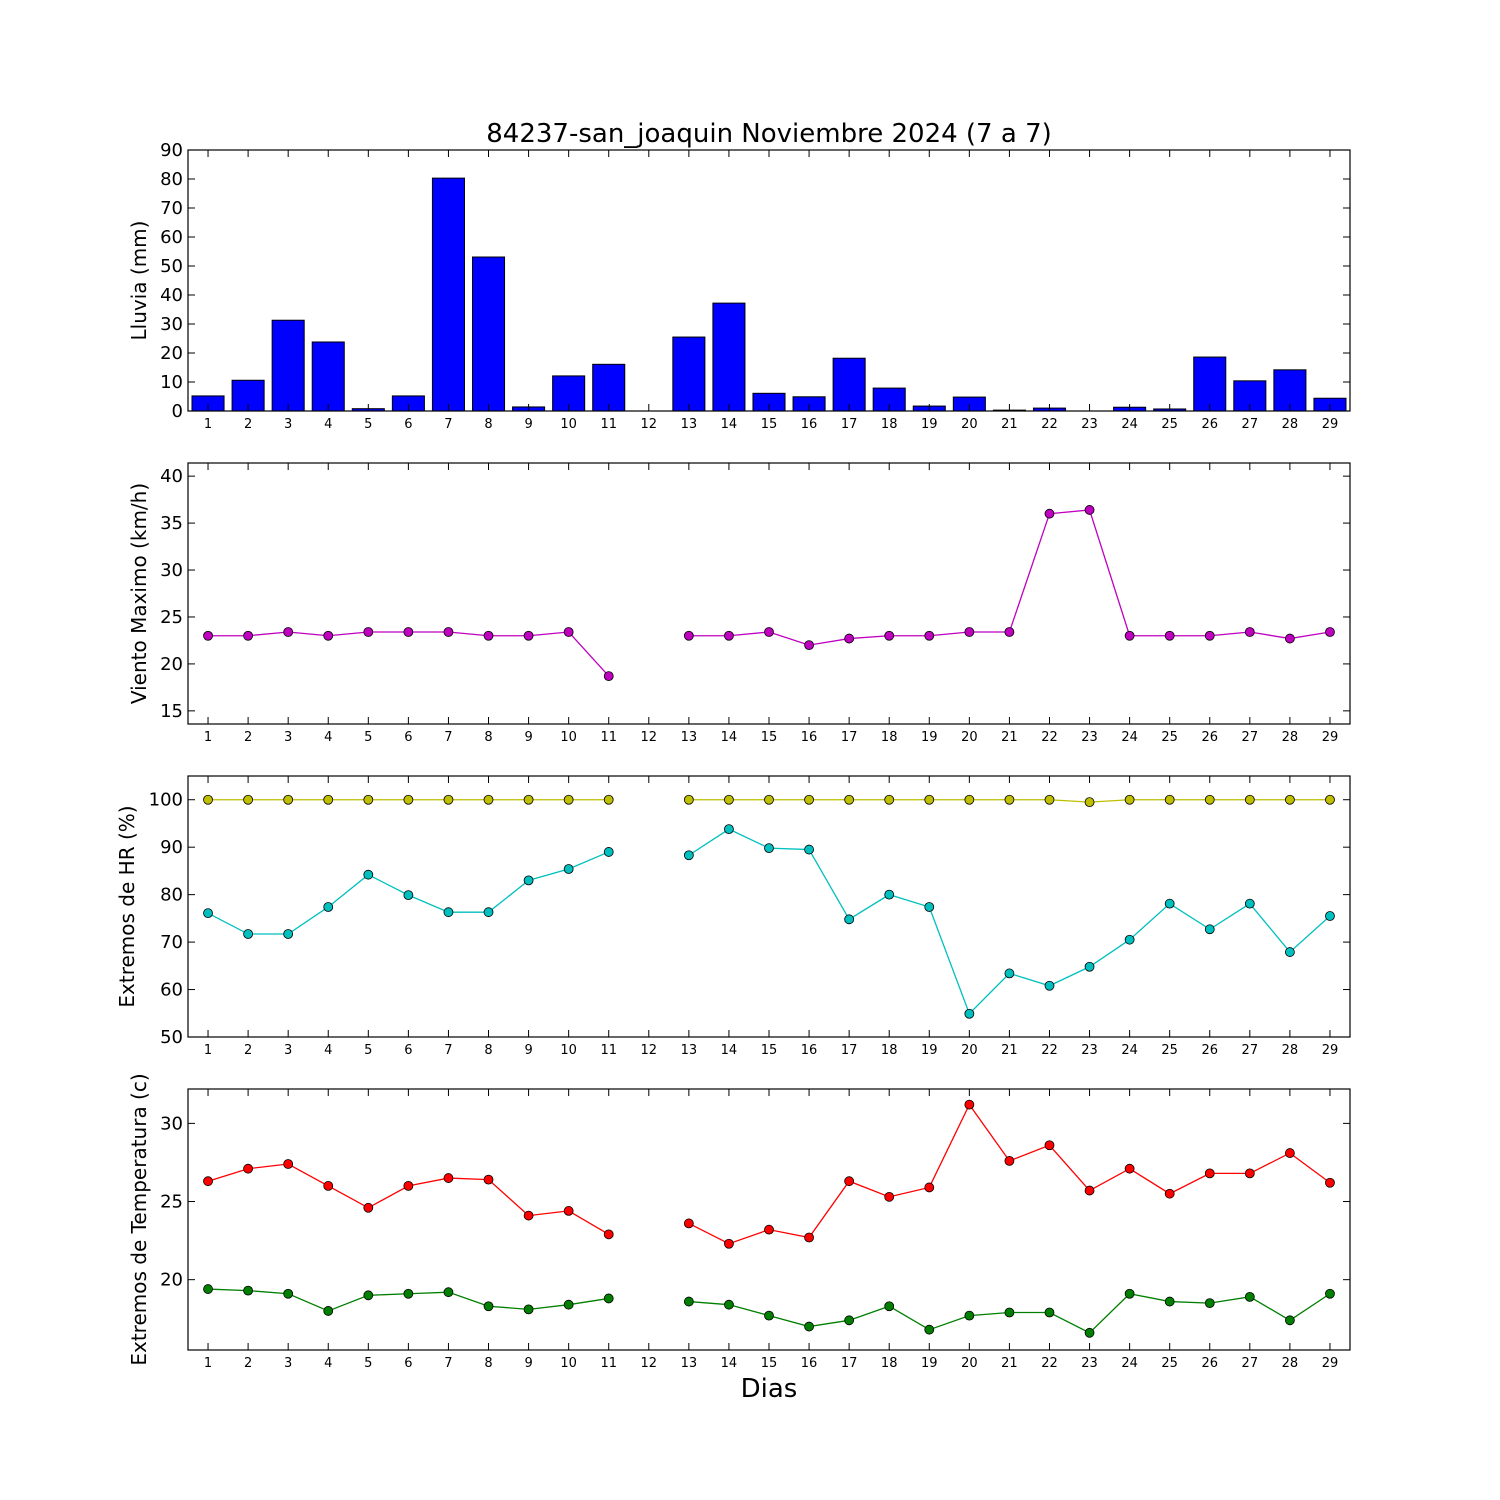 Image resolution: width=1500 pixels, height=1500 pixels. What do you see at coordinates (849, 1363) in the screenshot?
I see `x-tick-label: 17` at bounding box center [849, 1363].